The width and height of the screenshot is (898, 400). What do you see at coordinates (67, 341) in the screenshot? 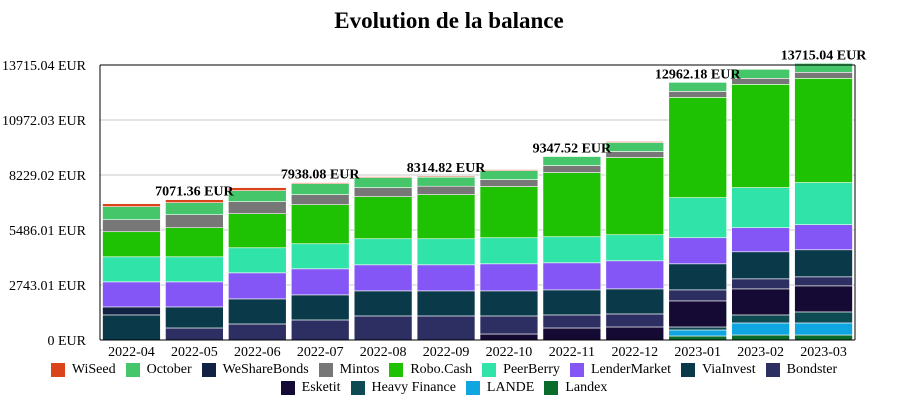
I see `y-tick-label: 0 EUR` at bounding box center [67, 341].